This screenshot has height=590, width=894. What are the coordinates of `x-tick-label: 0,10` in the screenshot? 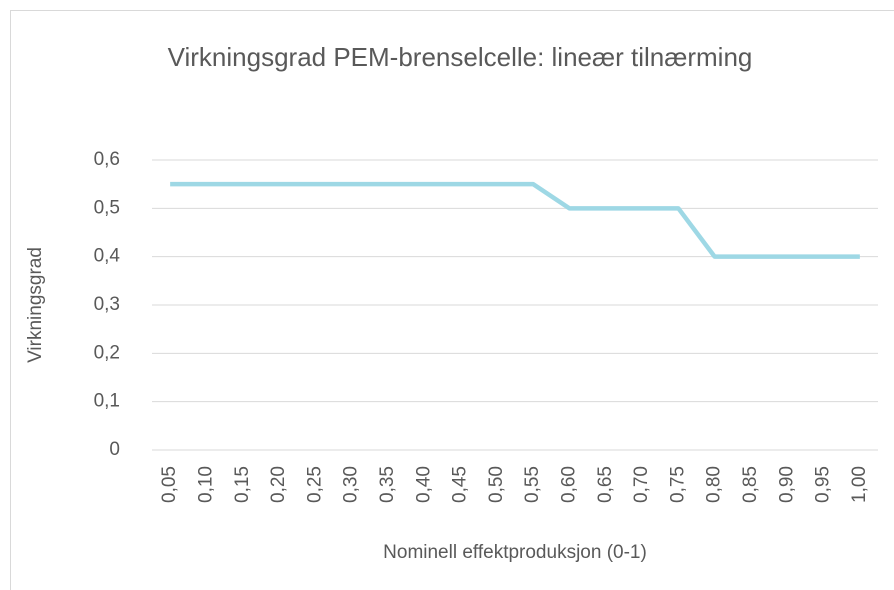 It's located at (205, 484).